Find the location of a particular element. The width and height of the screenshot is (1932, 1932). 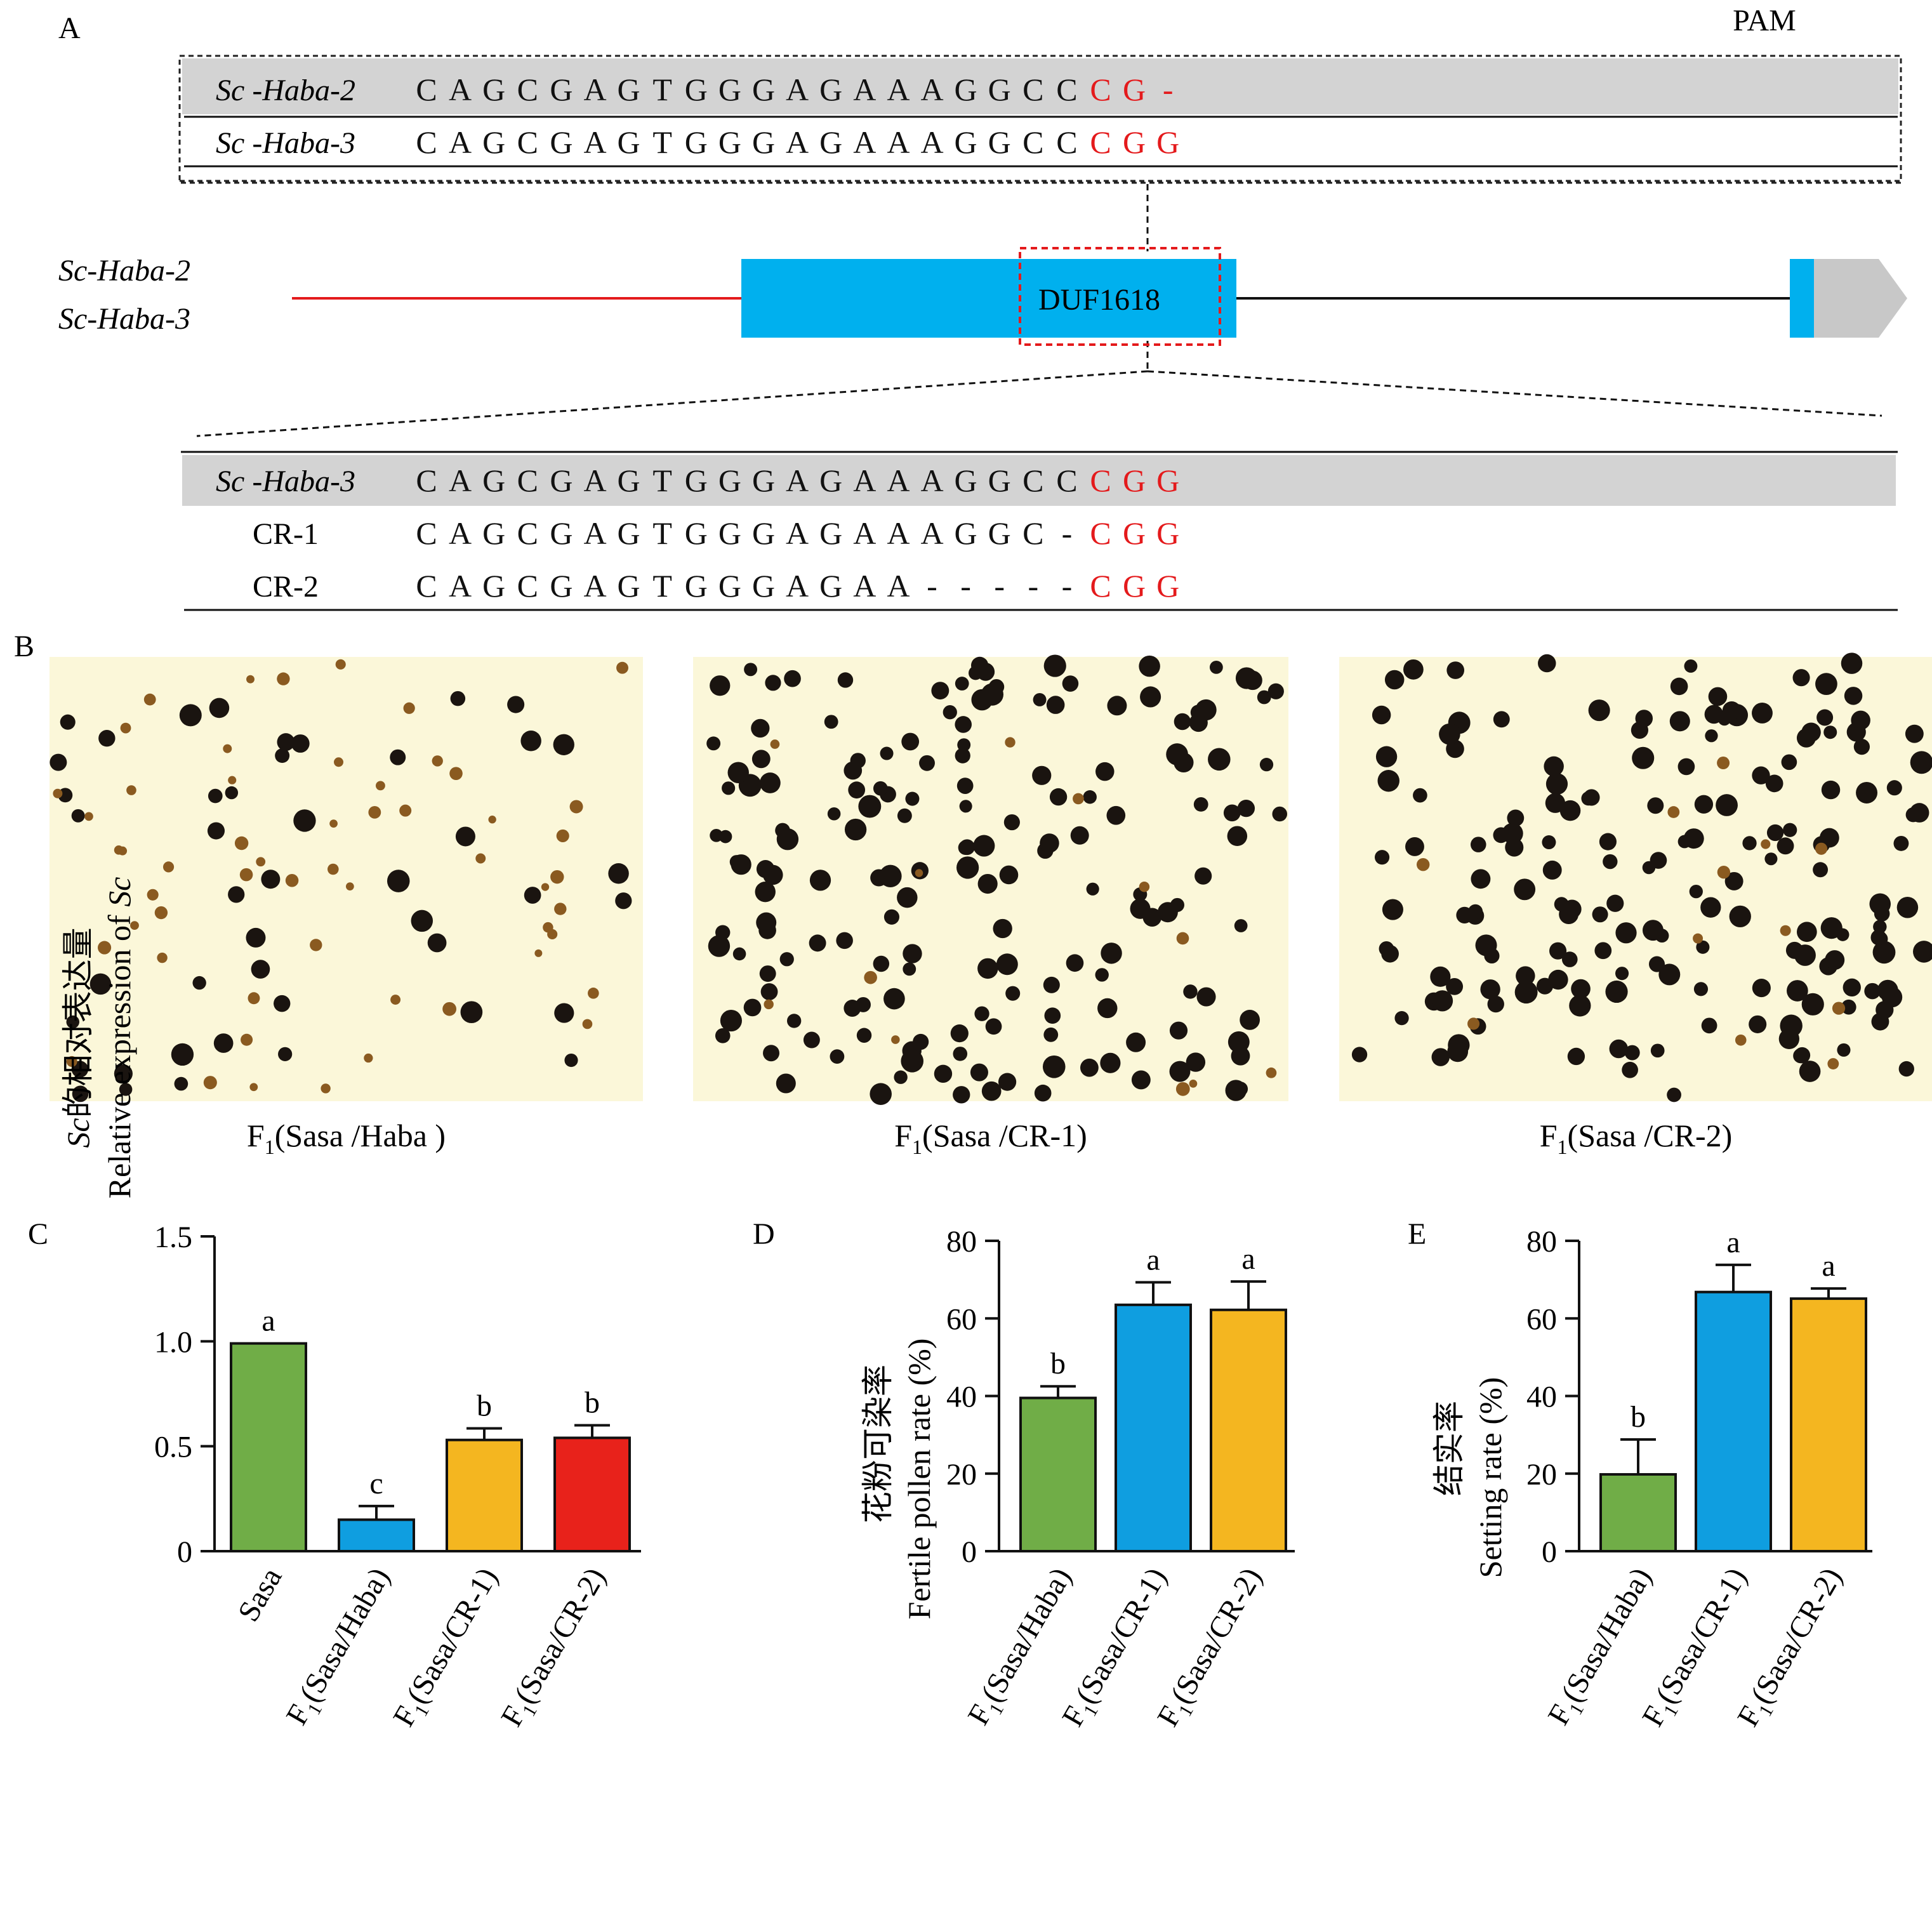

duf1618-domain is located at coordinates (988, 298).